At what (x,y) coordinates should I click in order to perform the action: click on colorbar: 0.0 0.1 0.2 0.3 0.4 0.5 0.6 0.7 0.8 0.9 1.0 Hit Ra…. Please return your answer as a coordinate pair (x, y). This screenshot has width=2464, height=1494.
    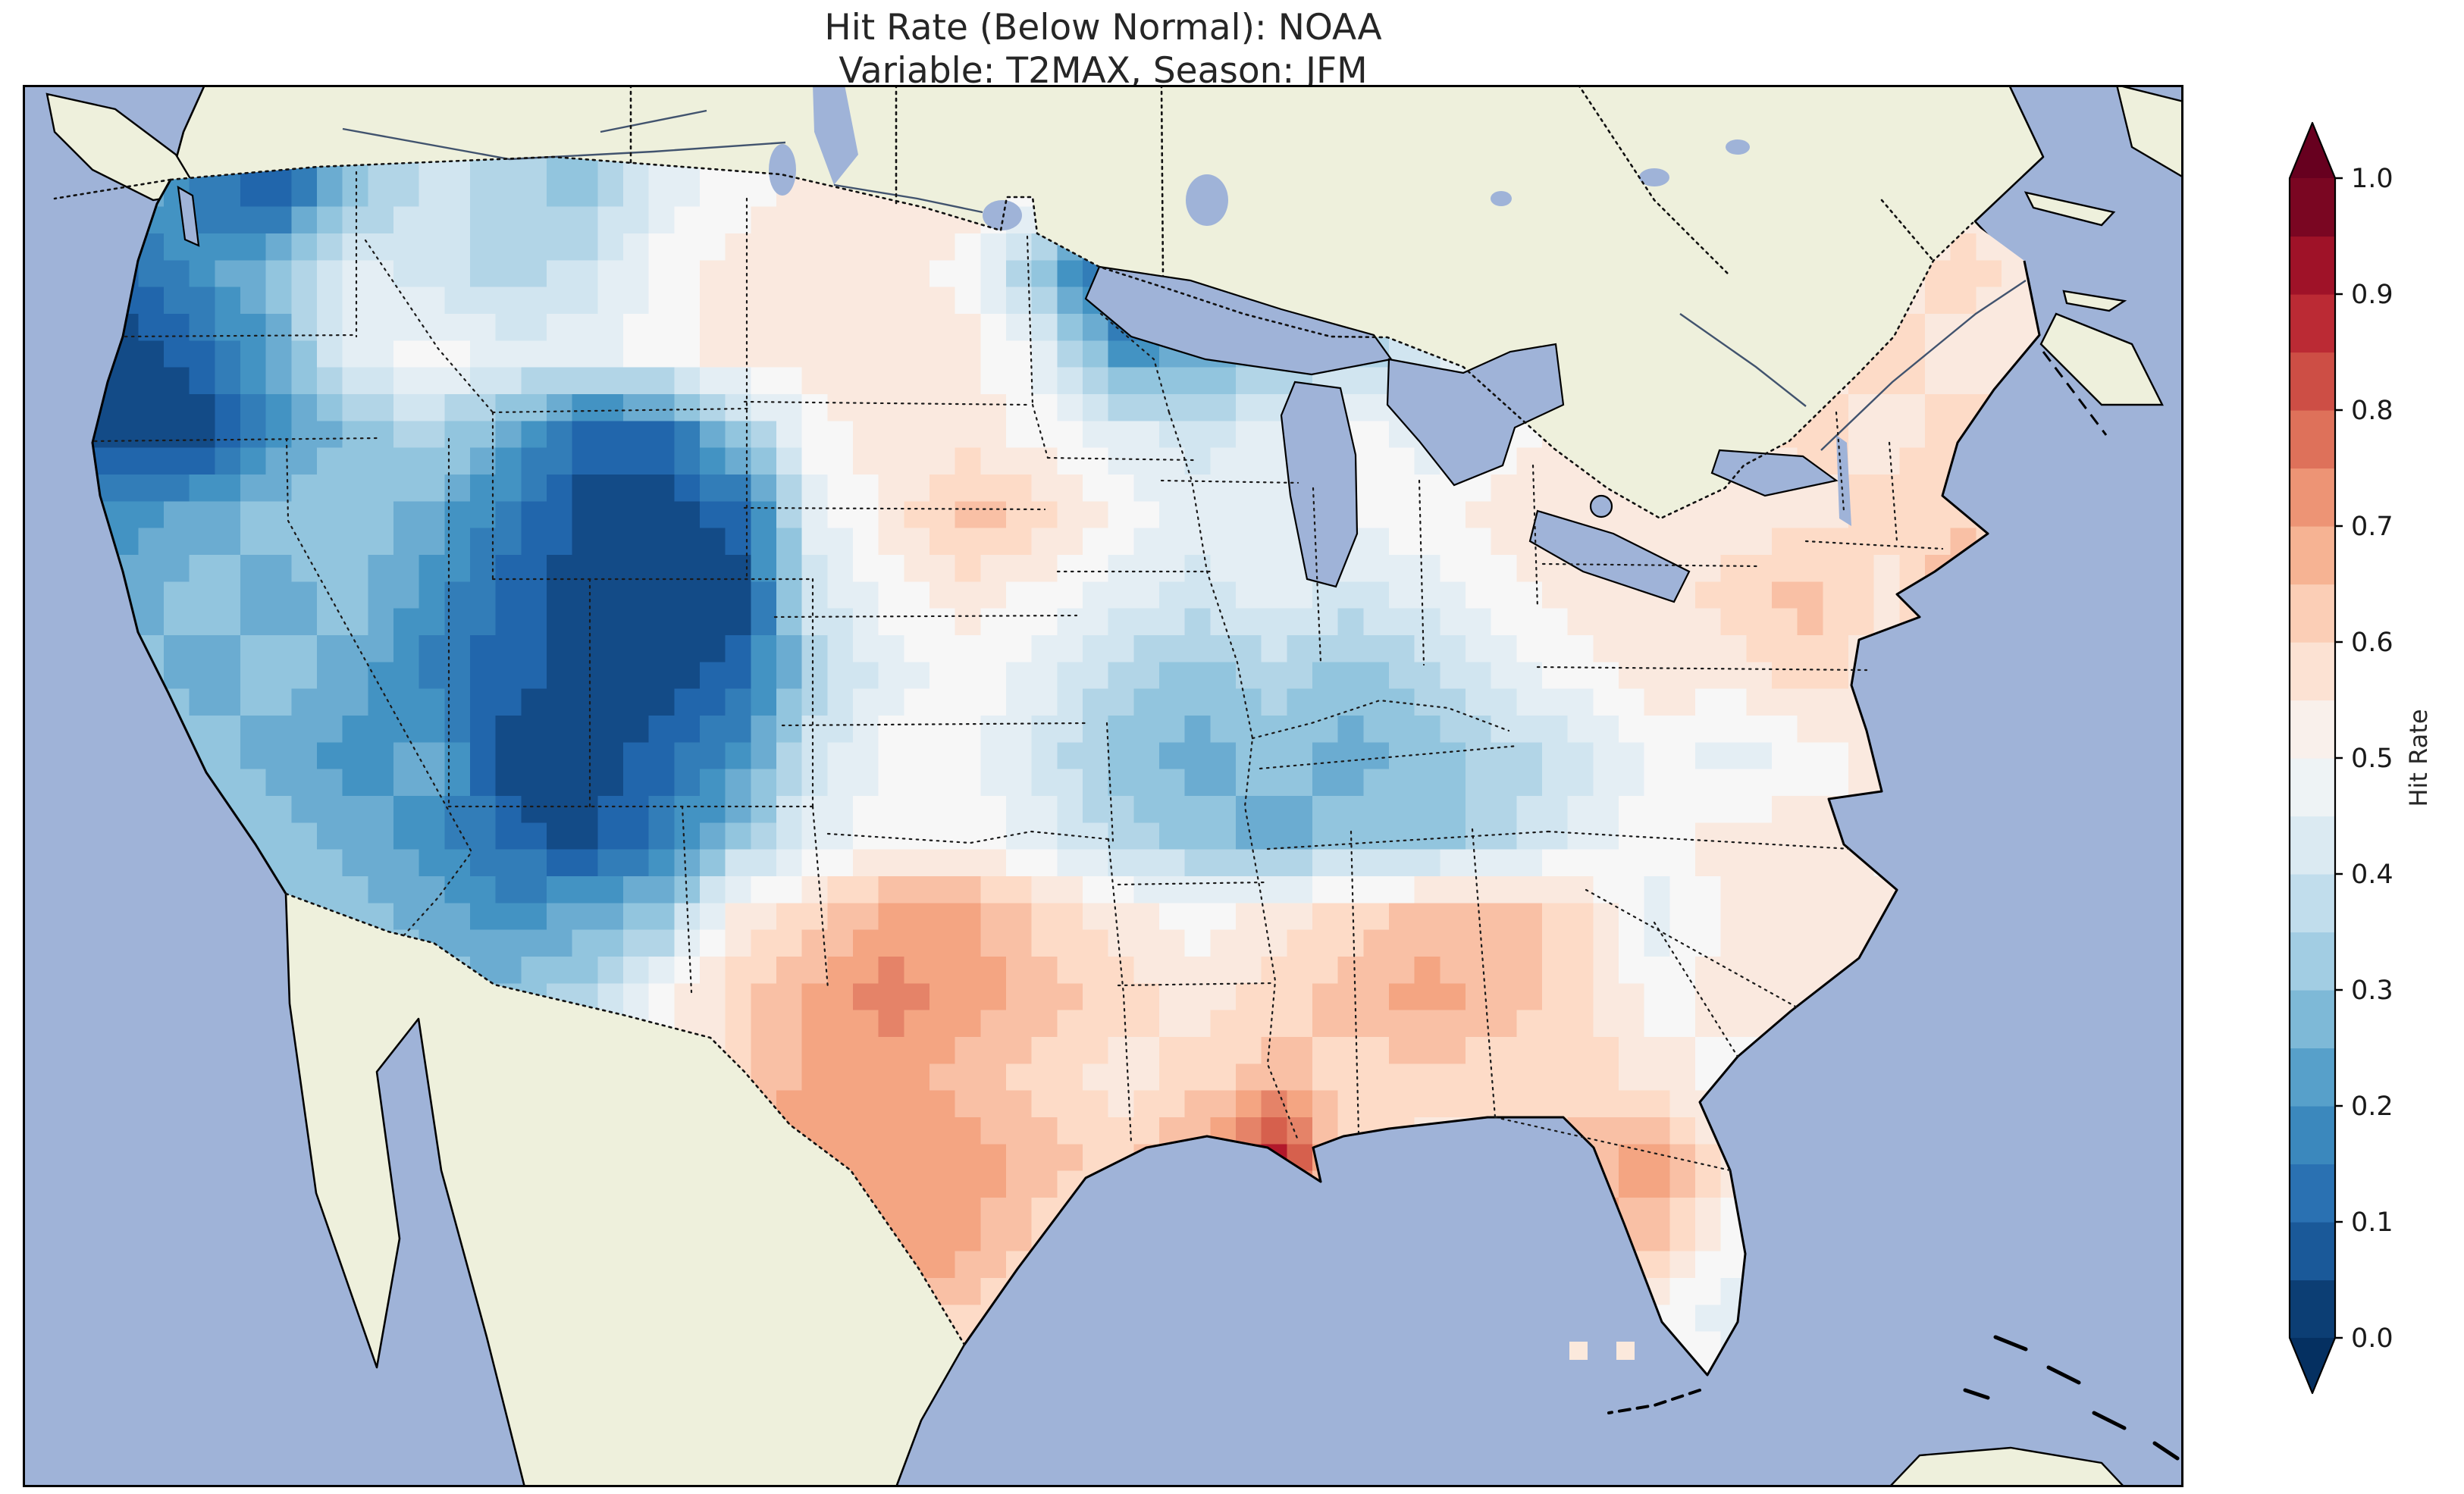
    Looking at the image, I should click on (2367, 796).